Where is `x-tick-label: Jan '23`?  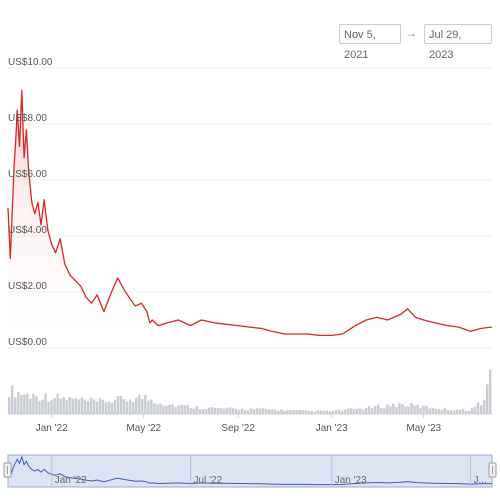 x-tick-label: Jan '23 is located at coordinates (332, 428).